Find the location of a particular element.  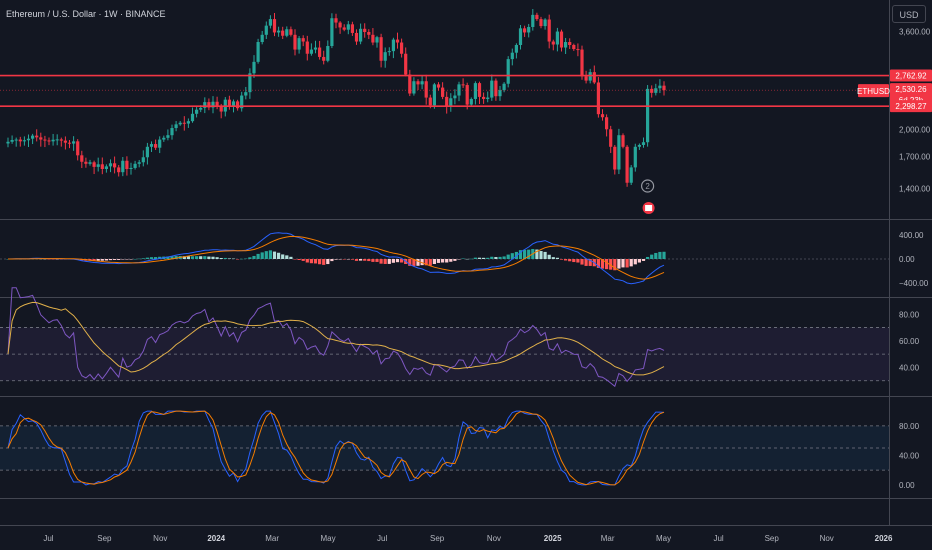

time-tick-label: Mar is located at coordinates (272, 538).